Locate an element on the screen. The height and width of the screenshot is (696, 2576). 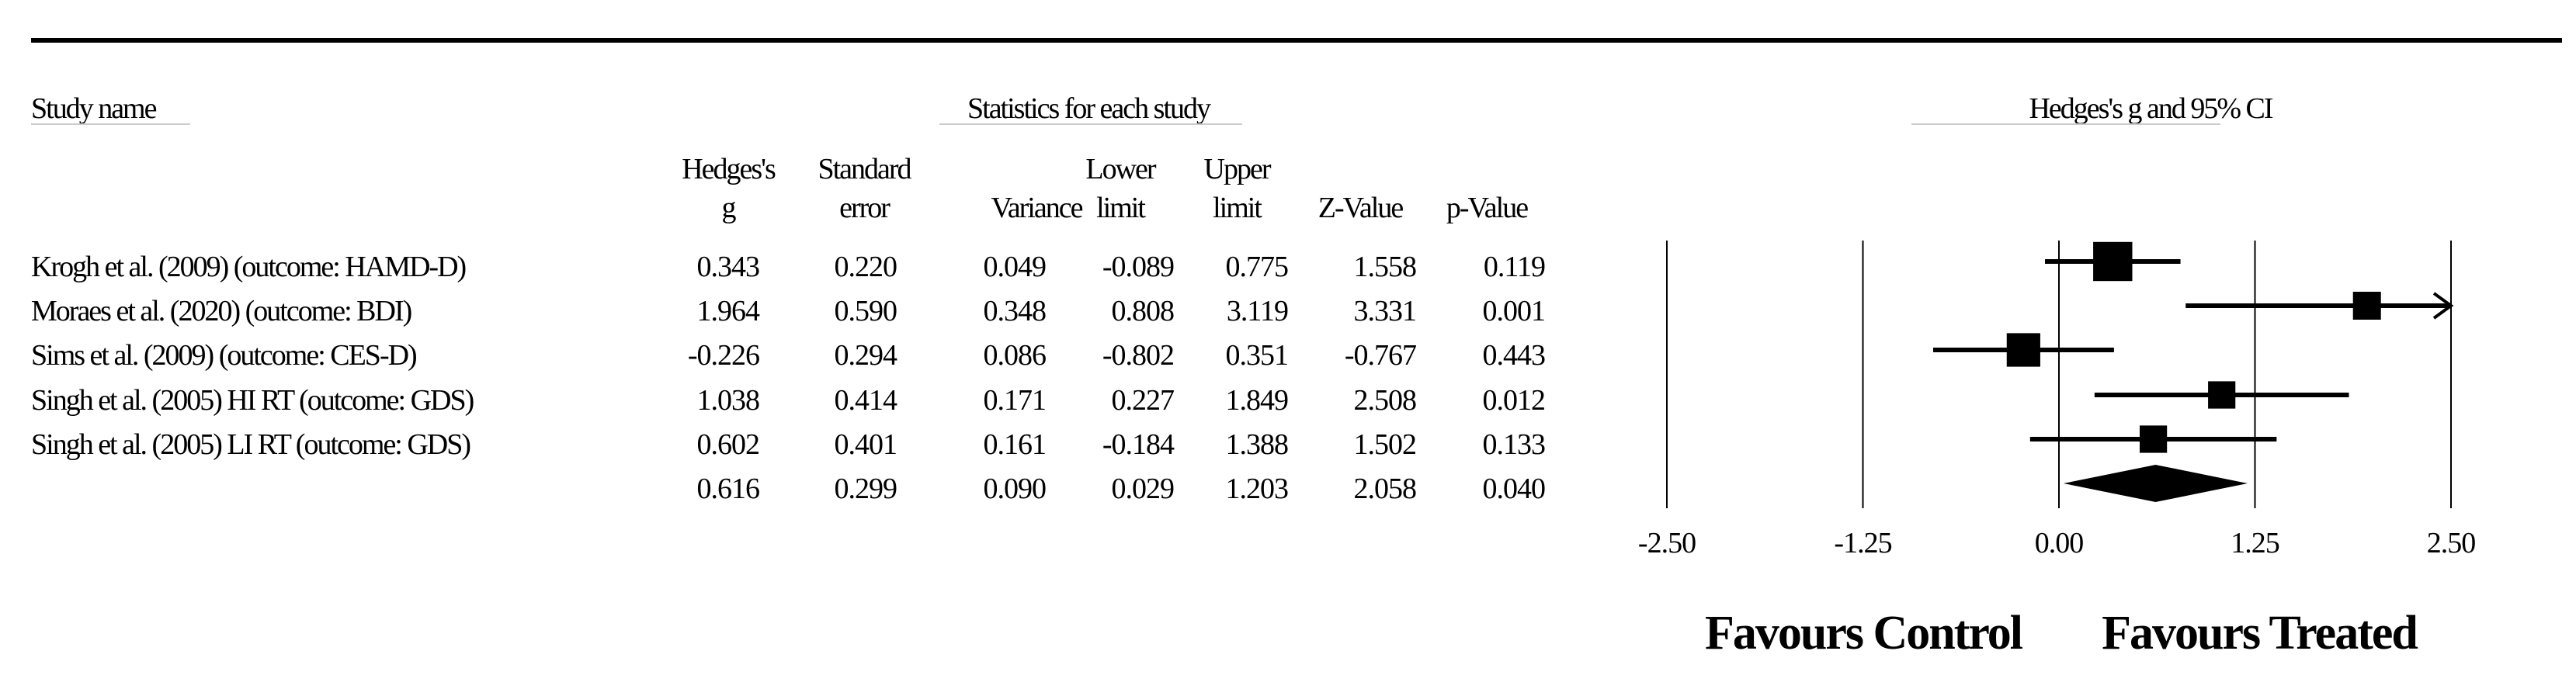
cell-p: 0.119 is located at coordinates (1514, 267).